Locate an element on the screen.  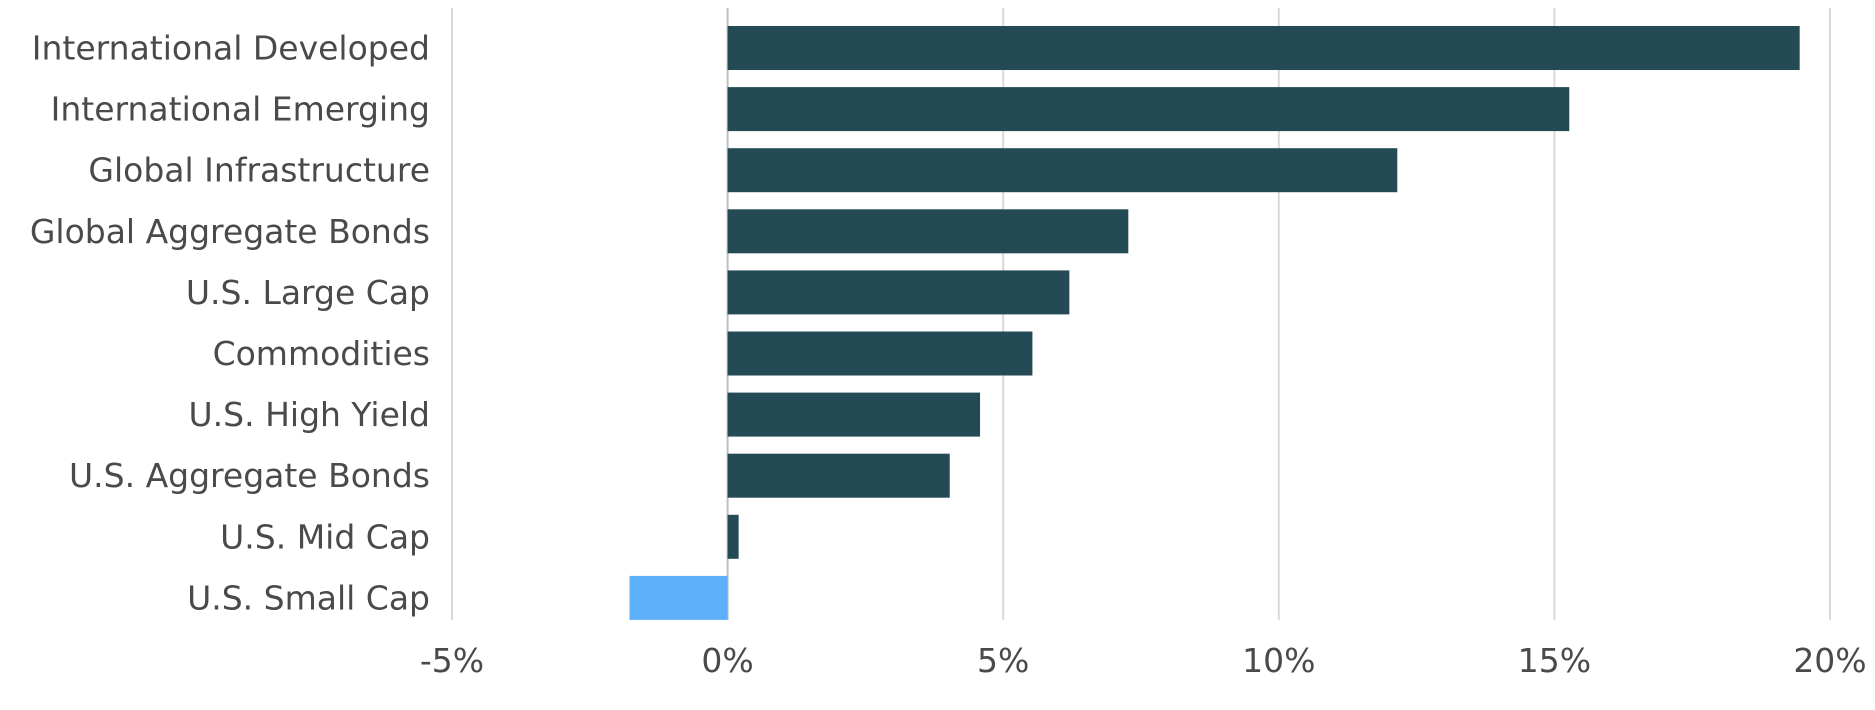
category-label-9: U.S. Small Cap is located at coordinates (308, 597).